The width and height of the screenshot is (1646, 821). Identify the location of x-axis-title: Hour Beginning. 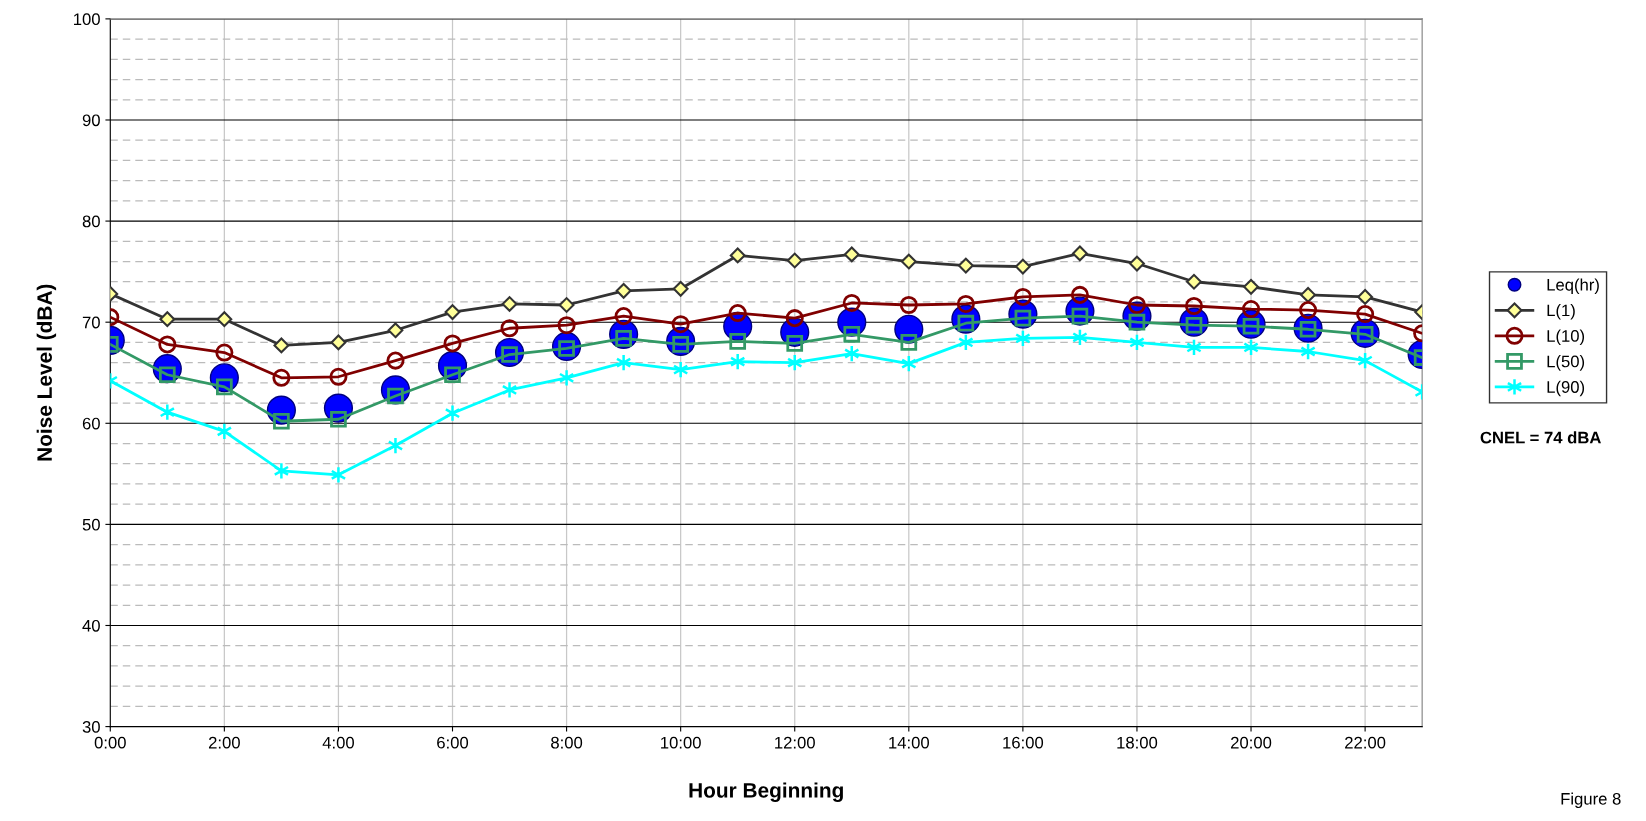
(766, 792).